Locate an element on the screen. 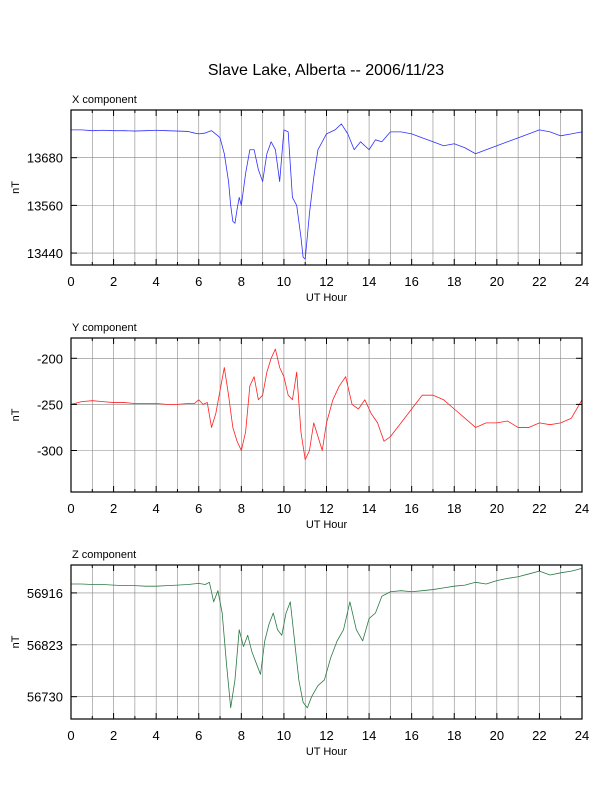 The image size is (612, 792). panel-label: Z component is located at coordinates (104, 555).